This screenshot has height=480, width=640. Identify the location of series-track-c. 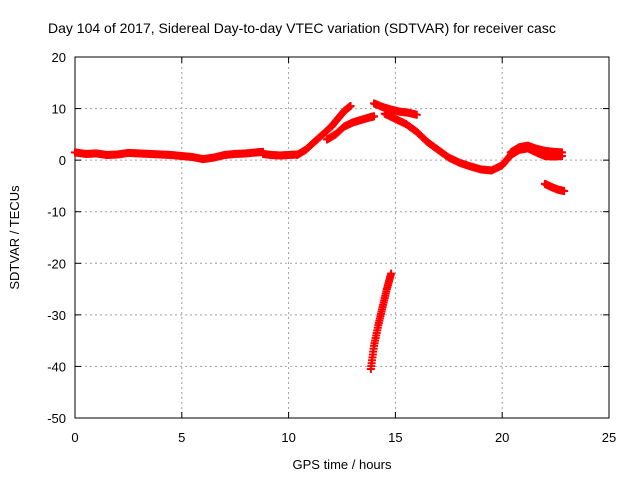
(324, 130).